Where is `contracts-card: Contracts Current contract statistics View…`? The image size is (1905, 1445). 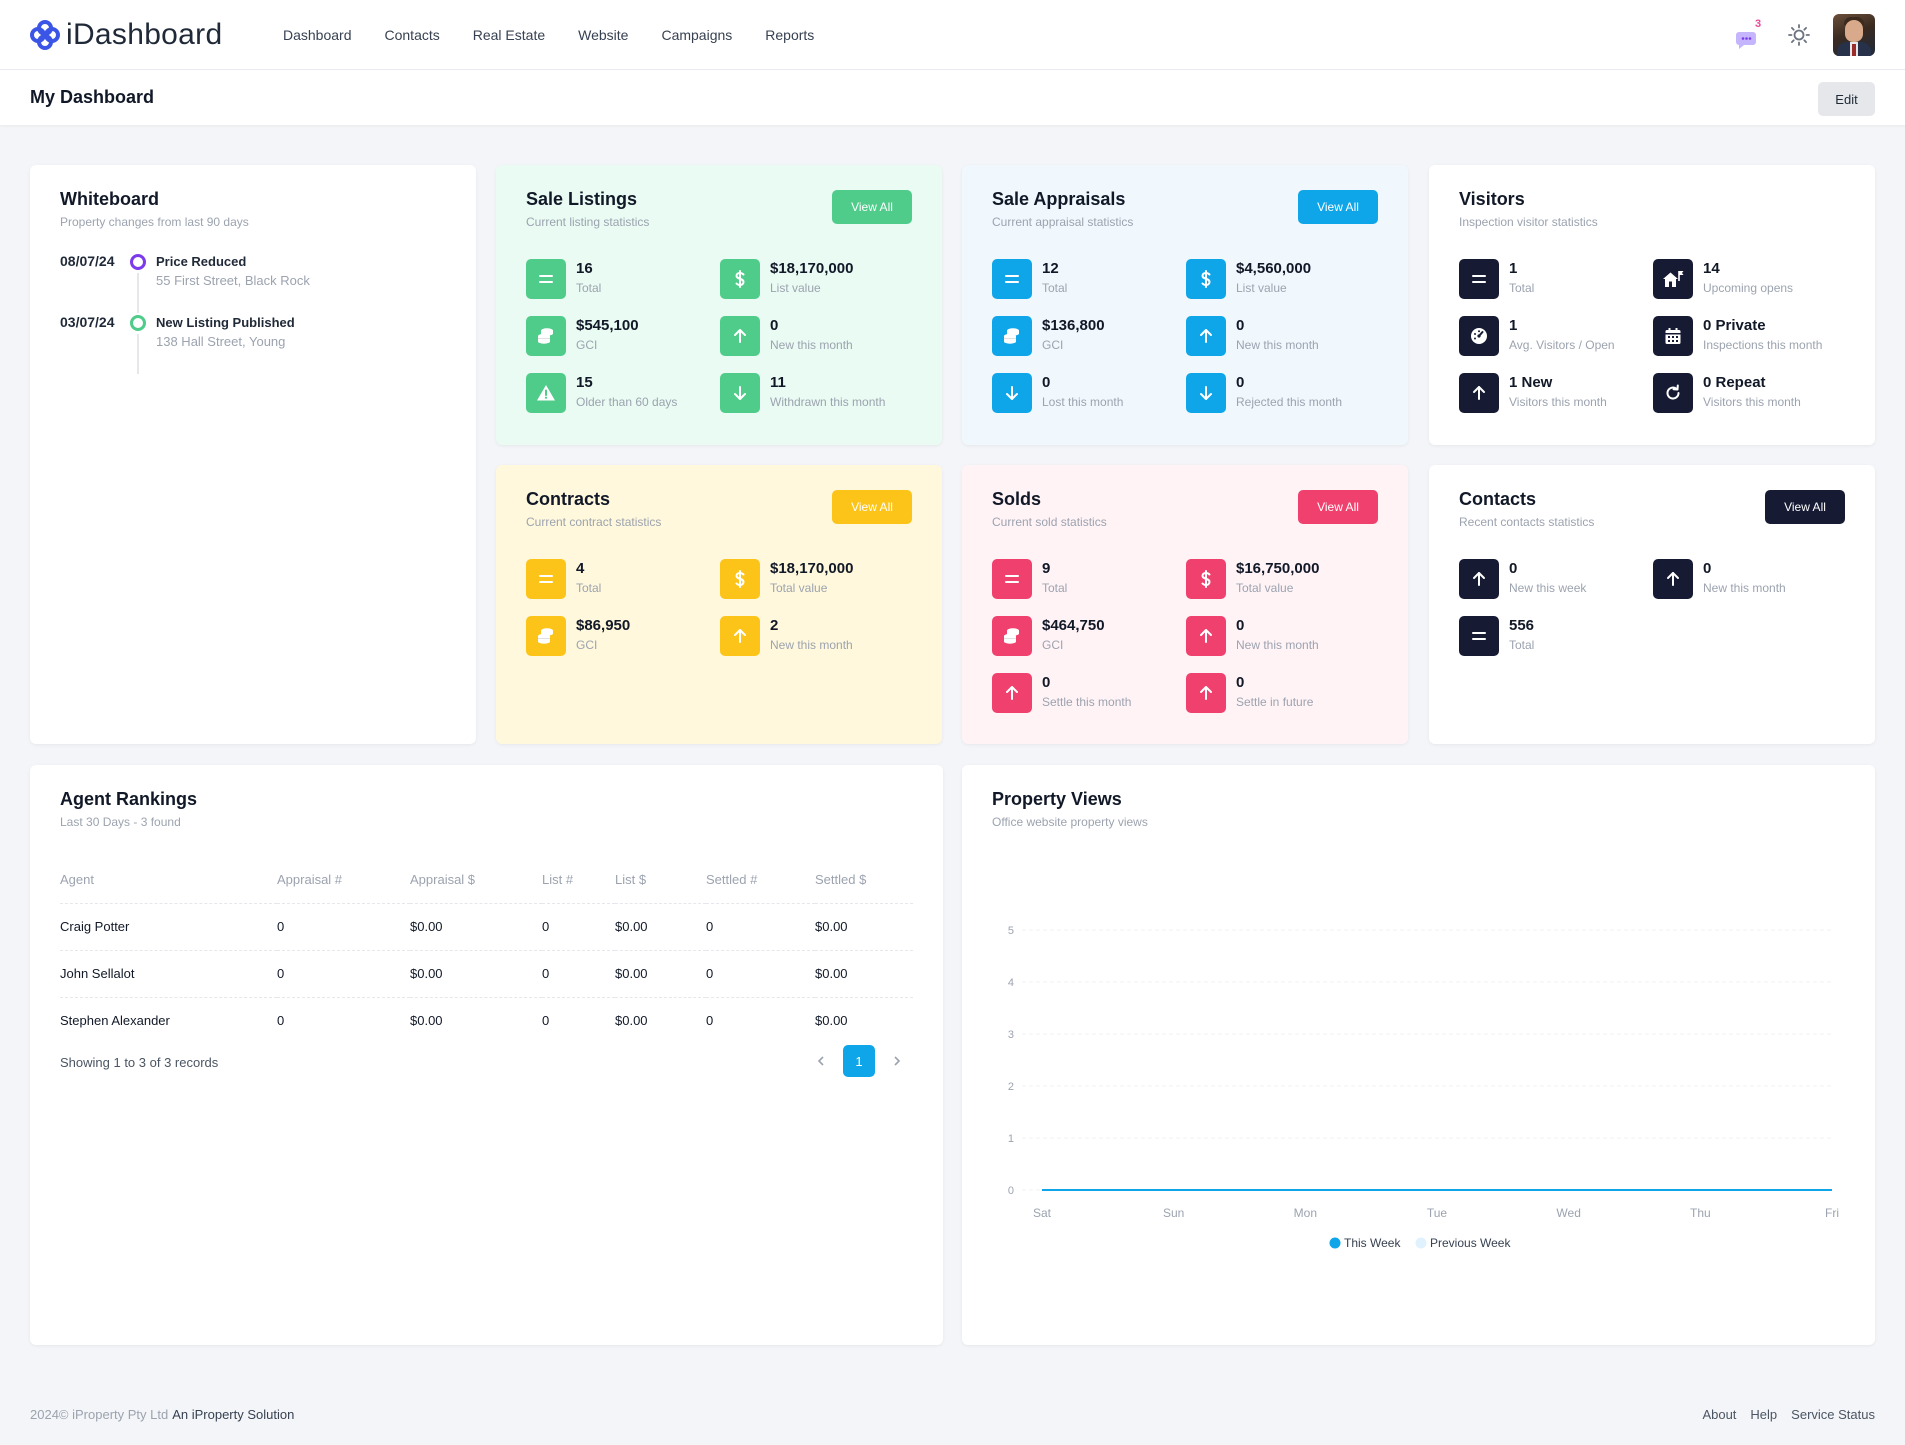
contracts-card: Contracts Current contract statistics View… is located at coordinates (719, 604).